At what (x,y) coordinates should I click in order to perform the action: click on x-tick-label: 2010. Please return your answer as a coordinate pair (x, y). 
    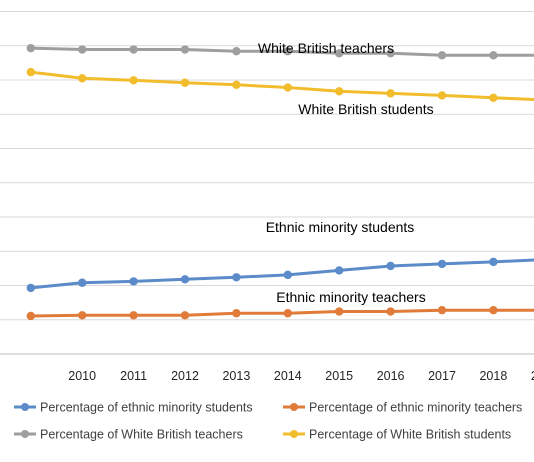
    Looking at the image, I should click on (82, 376).